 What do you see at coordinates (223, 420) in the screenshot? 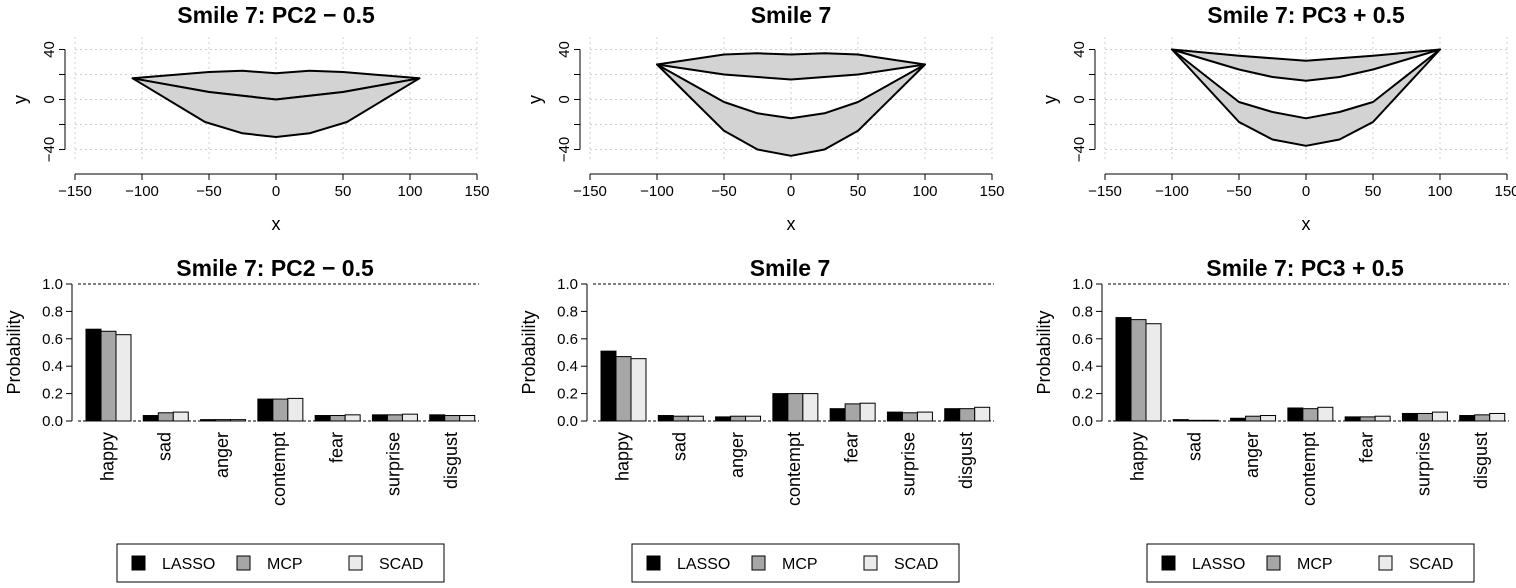
I see `bar-anger-mcp` at bounding box center [223, 420].